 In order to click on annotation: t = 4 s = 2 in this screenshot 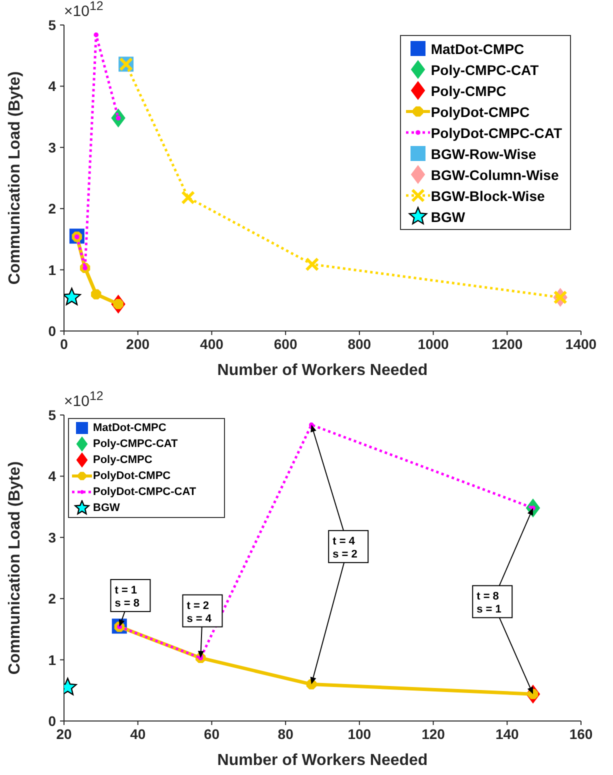, I will do `click(345, 548)`.